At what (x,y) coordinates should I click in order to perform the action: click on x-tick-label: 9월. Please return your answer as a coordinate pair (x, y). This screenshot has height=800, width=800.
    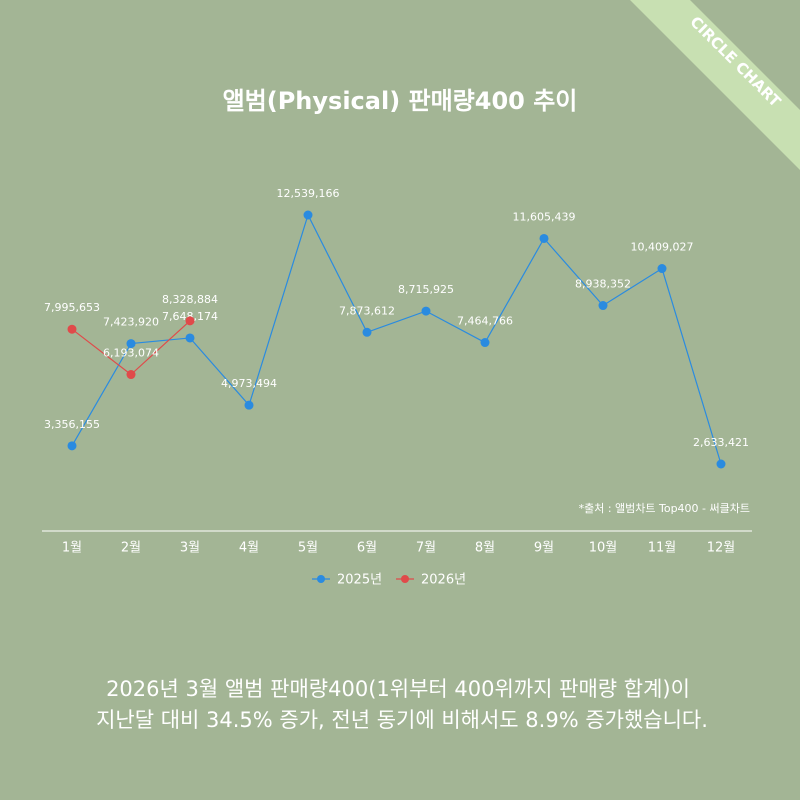
    Looking at the image, I should click on (544, 548).